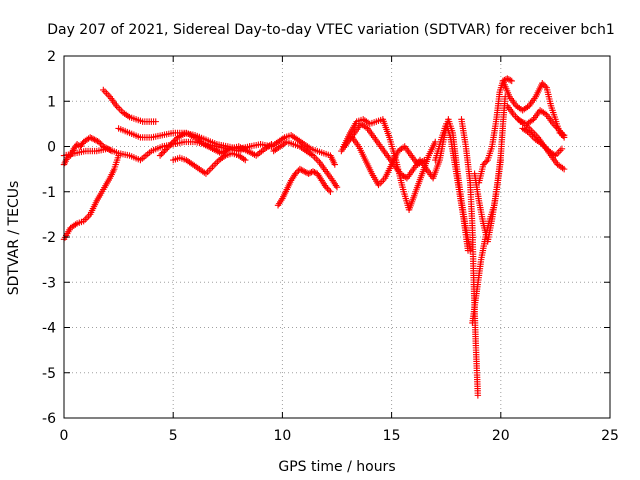 The width and height of the screenshot is (640, 480). Describe the element at coordinates (49, 329) in the screenshot. I see `y-tick-label: -4` at that location.